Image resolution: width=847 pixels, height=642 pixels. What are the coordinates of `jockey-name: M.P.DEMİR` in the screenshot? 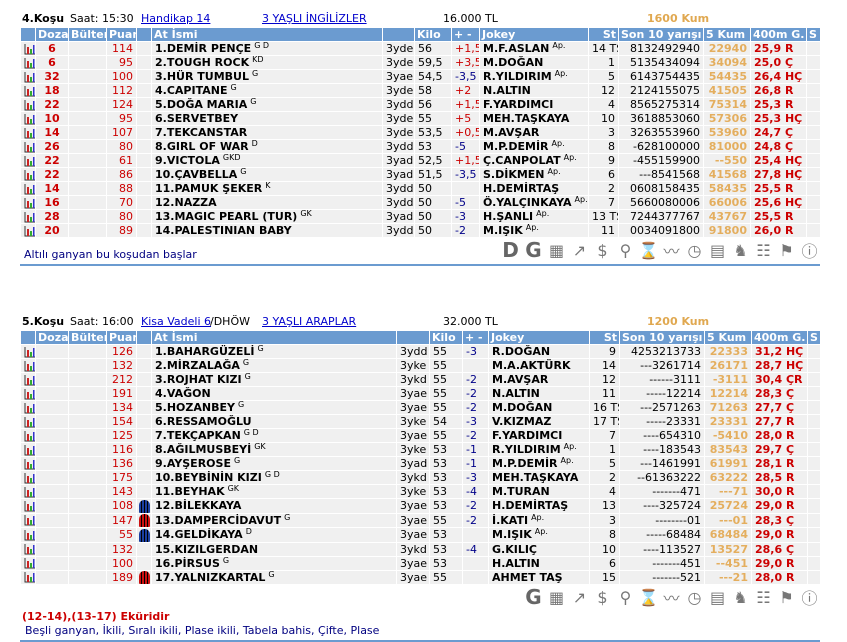 It's located at (525, 463).